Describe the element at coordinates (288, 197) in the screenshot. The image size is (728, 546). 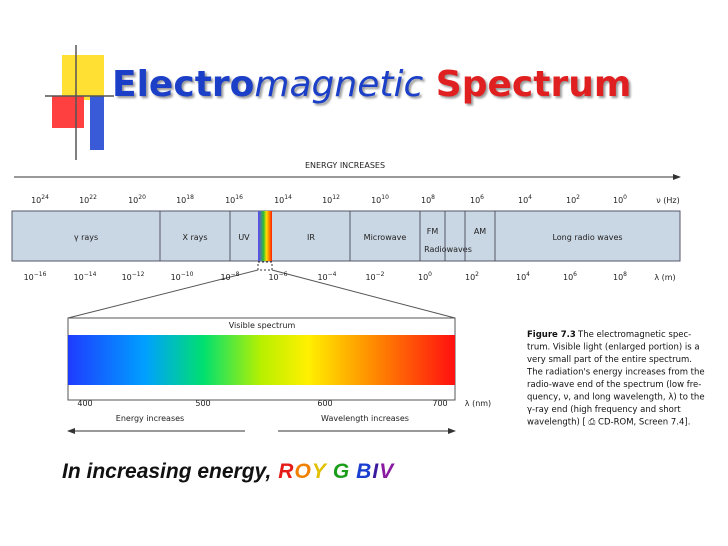
I see `exponent: 14` at that location.